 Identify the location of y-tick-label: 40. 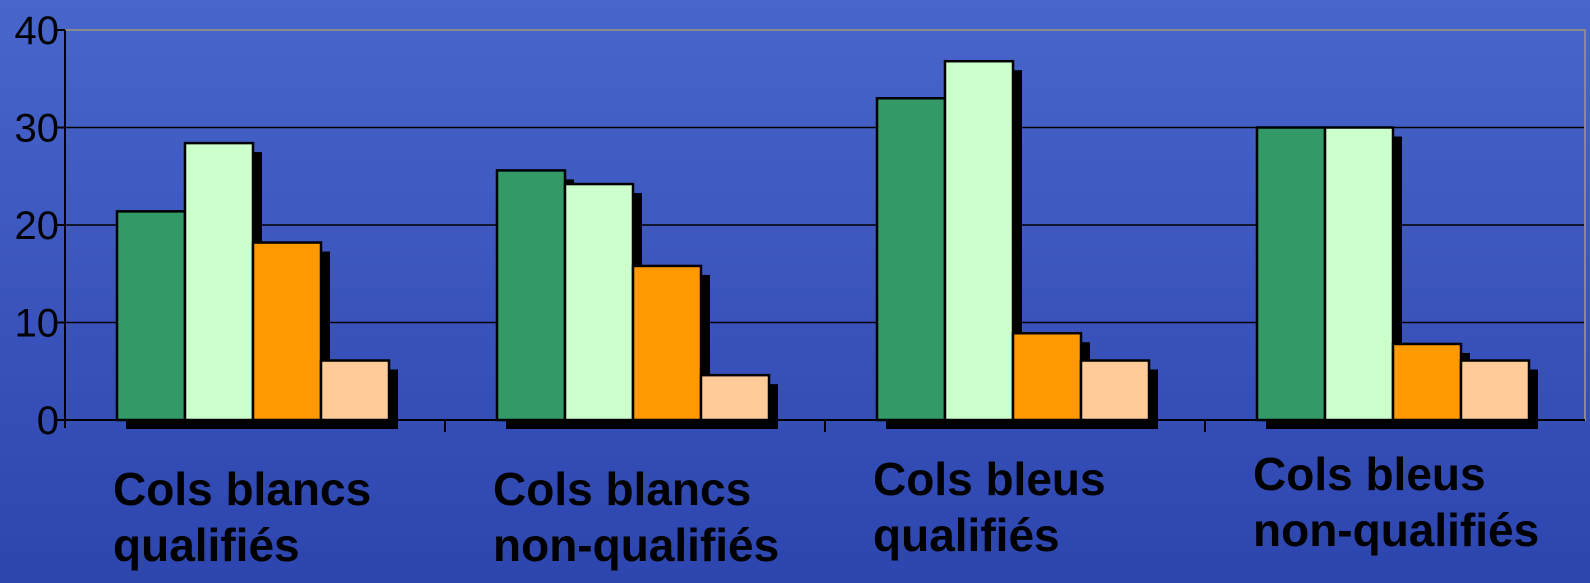
(37, 31).